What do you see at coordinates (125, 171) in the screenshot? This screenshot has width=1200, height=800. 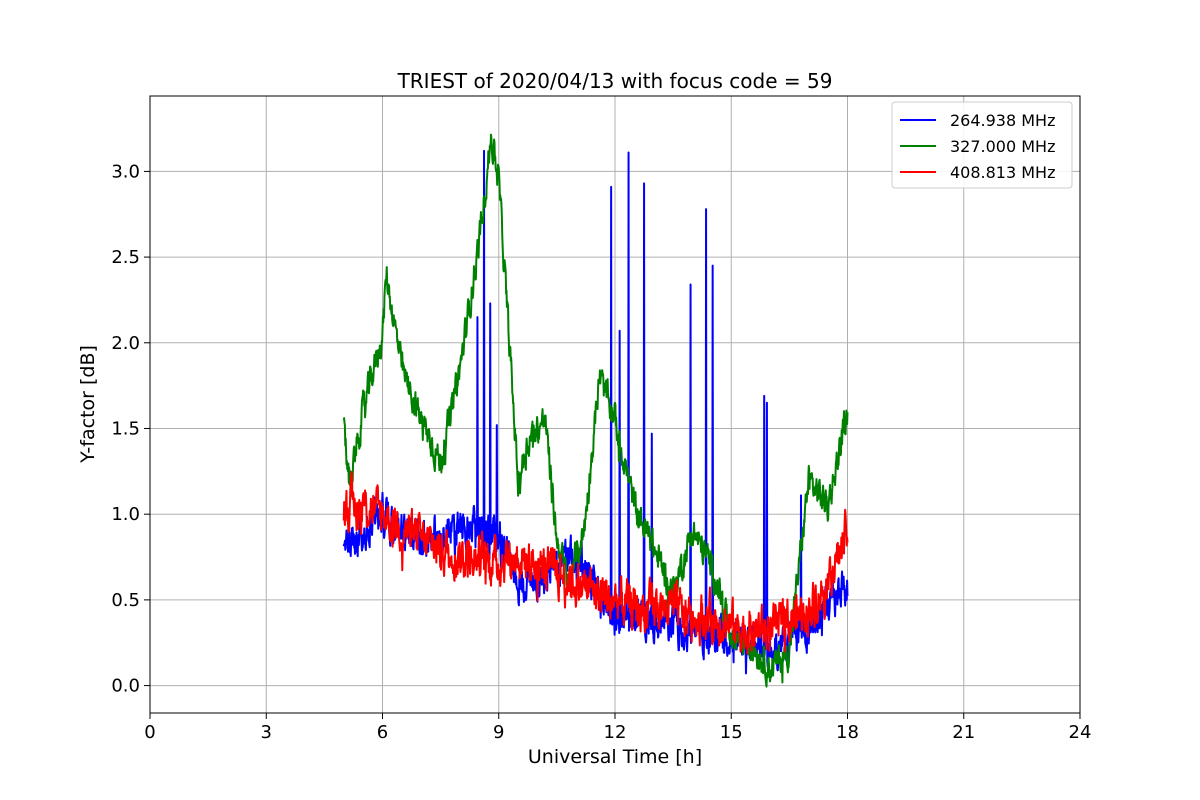 I see `y-tick-label: 3.0` at bounding box center [125, 171].